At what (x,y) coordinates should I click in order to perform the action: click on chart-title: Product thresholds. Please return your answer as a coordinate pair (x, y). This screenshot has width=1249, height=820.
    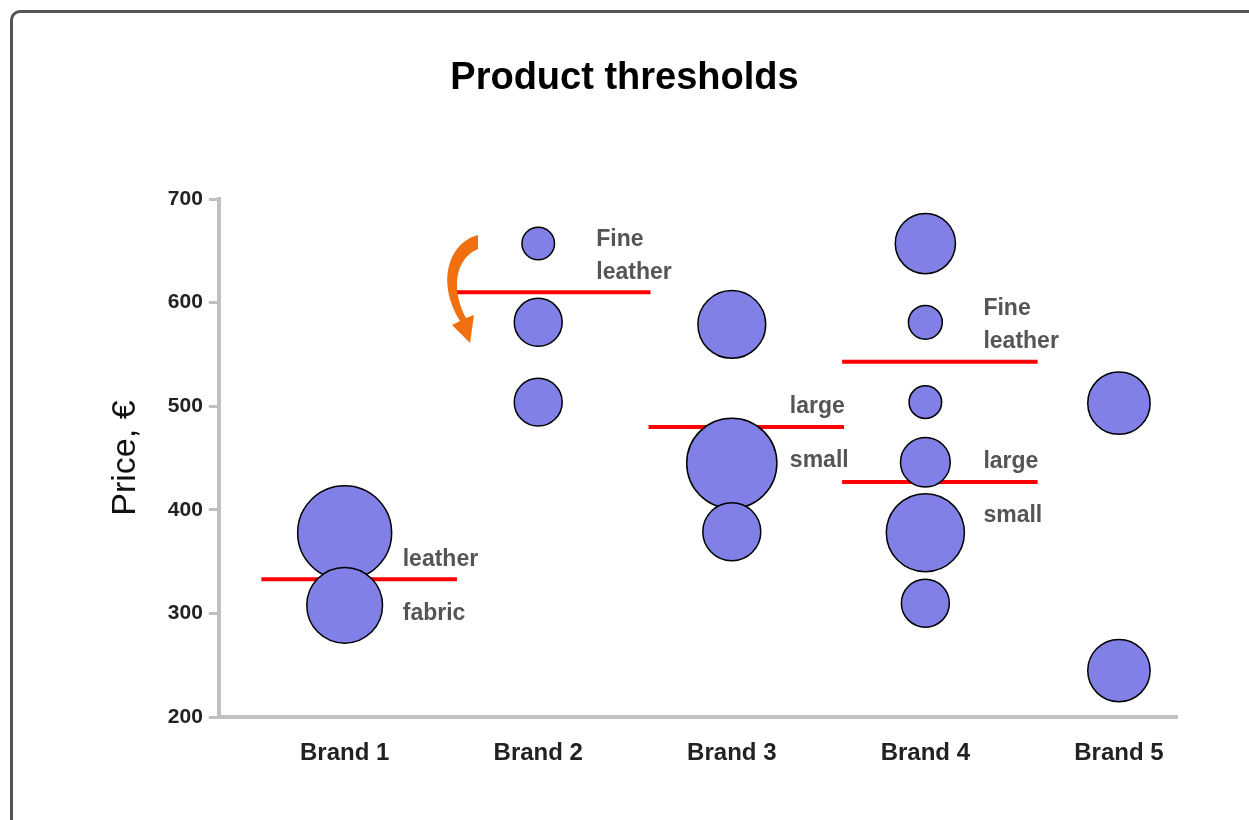
    Looking at the image, I should click on (624, 76).